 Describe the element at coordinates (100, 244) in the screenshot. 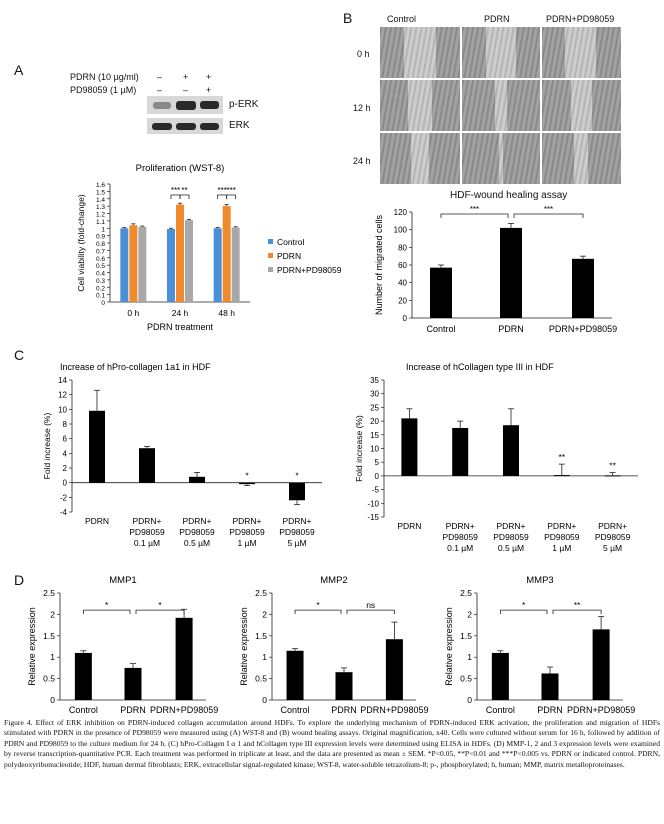

I see `y-tick-label: 0.8` at that location.